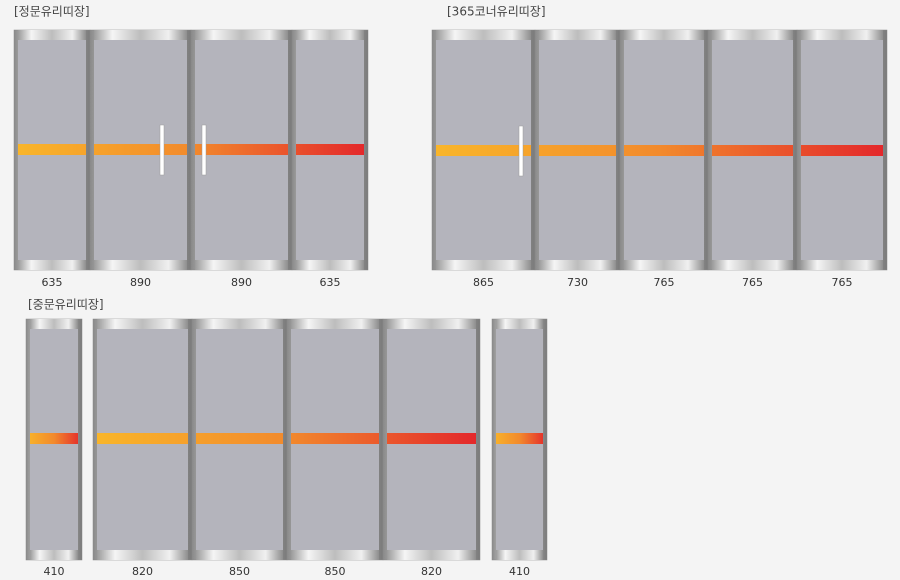 Image resolution: width=900 pixels, height=580 pixels. What do you see at coordinates (483, 282) in the screenshot?
I see `panel-width-label: 865` at bounding box center [483, 282].